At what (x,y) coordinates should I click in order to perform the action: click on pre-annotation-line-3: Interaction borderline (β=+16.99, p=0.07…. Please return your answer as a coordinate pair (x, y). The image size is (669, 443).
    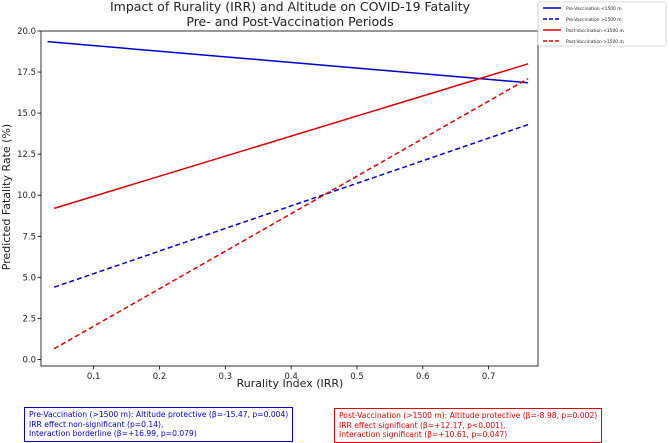
    Looking at the image, I should click on (113, 434).